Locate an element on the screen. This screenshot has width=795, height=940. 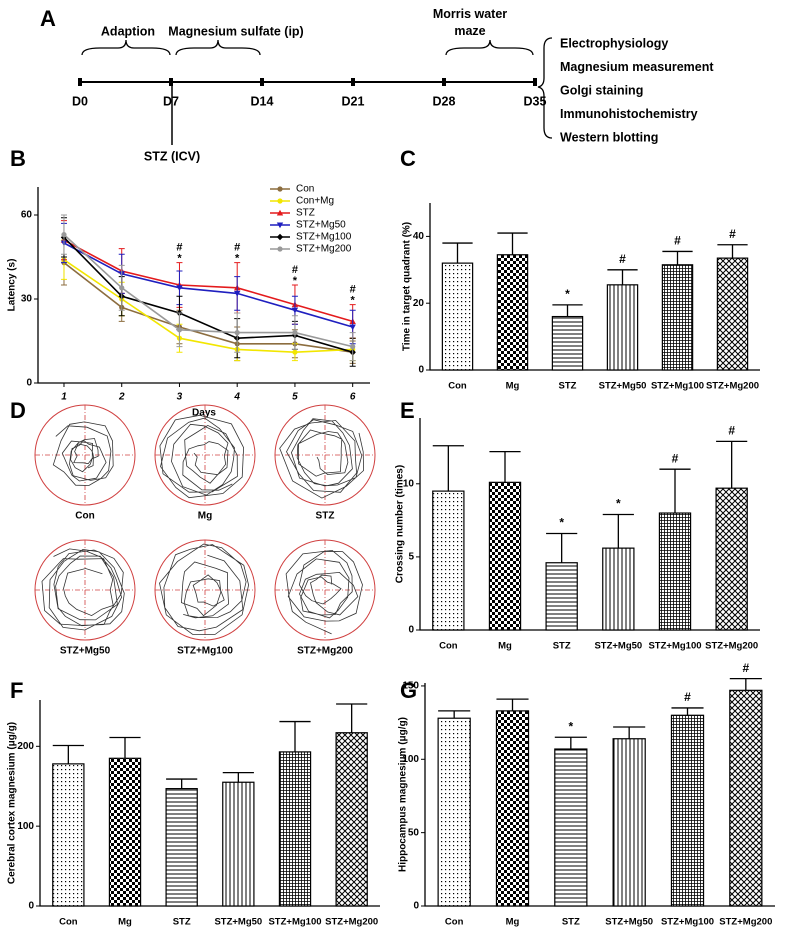
panel-letter: B is located at coordinates (18, 158).